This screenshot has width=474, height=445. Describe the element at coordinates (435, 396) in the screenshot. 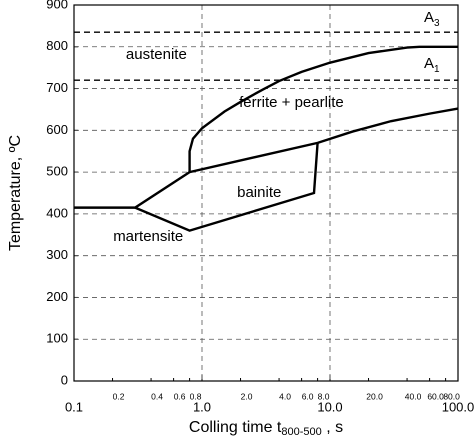

I see `x-minor-tick-label: 60.0` at that location.